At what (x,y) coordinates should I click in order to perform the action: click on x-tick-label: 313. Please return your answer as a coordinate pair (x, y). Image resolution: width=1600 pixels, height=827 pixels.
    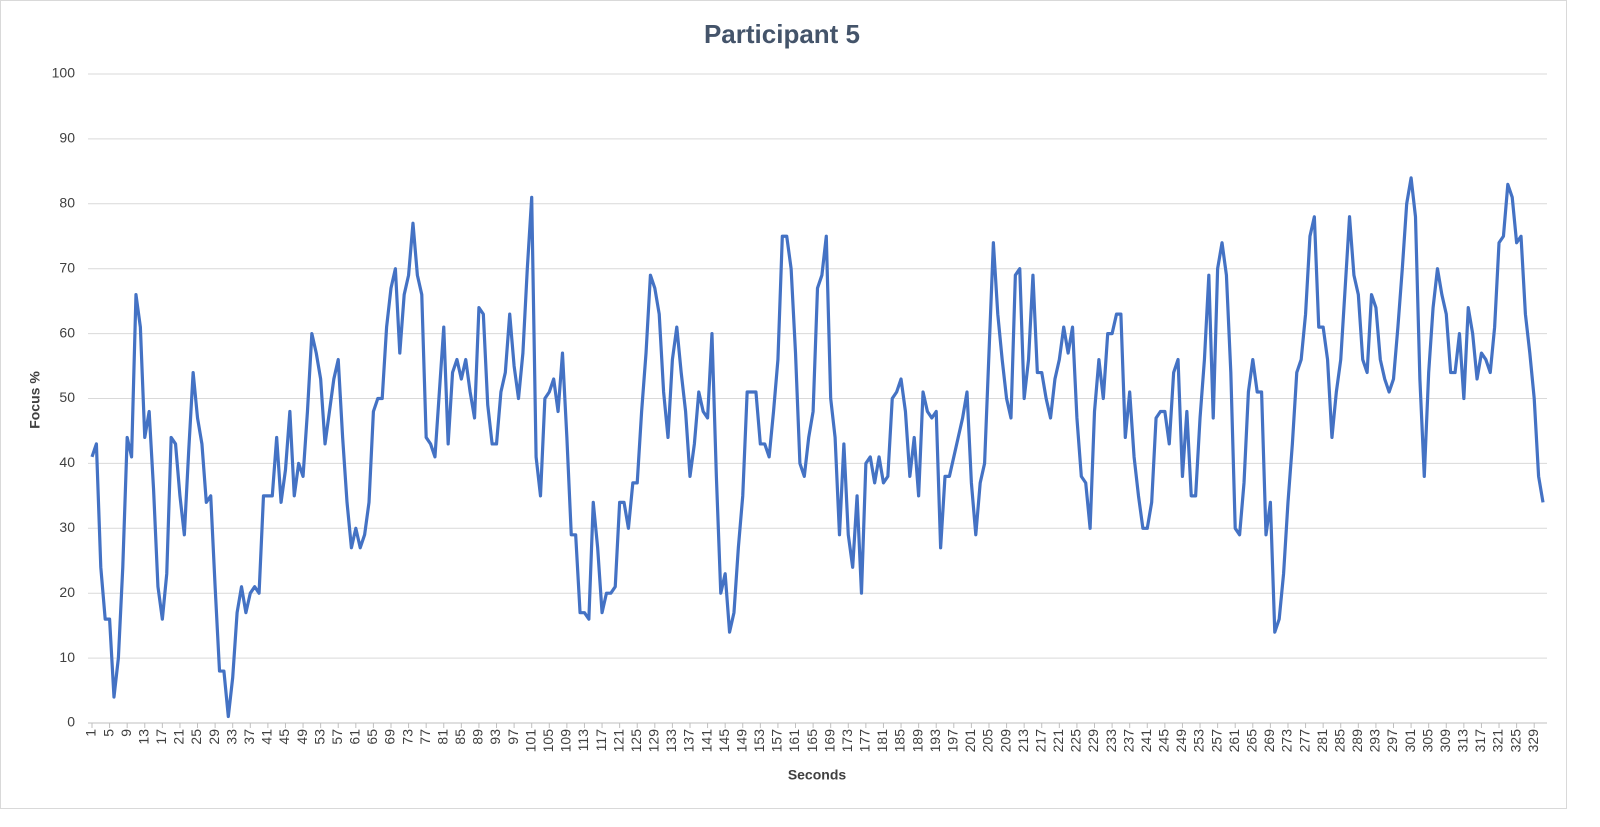
    Looking at the image, I should click on (1463, 741).